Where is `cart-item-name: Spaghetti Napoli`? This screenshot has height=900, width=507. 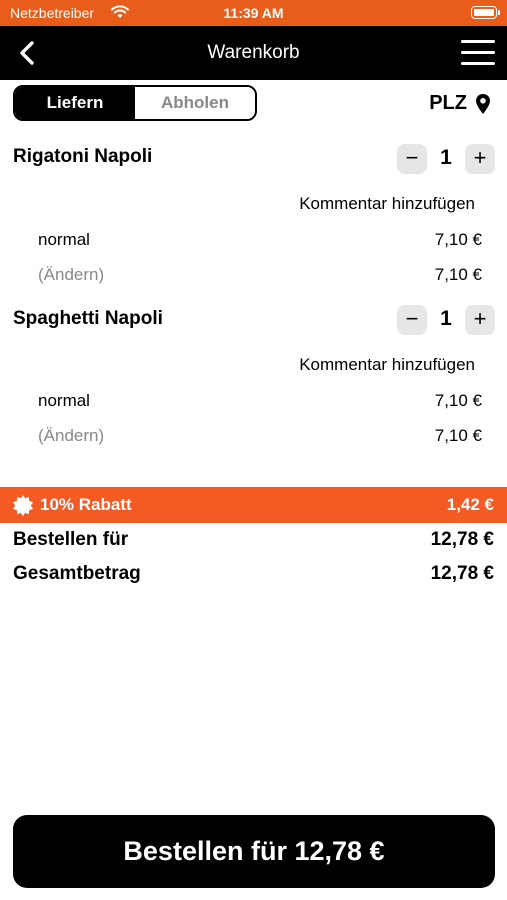 cart-item-name: Spaghetti Napoli is located at coordinates (88, 318).